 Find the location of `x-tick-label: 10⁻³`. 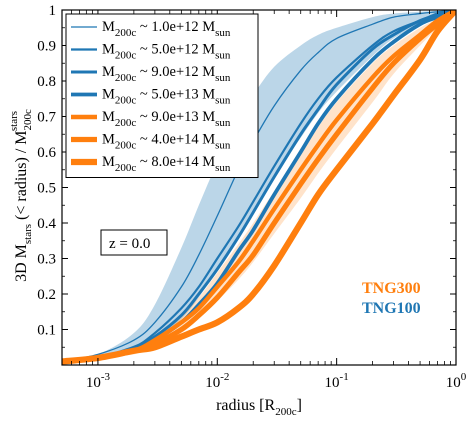

x-tick-label: 10⁻³ is located at coordinates (98, 381).